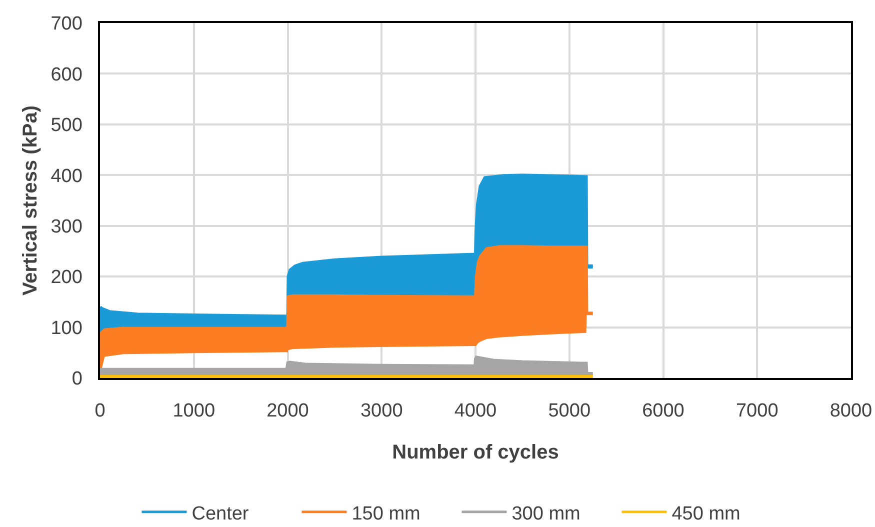 The height and width of the screenshot is (527, 875). I want to click on y-tick-label: 500, so click(66, 125).